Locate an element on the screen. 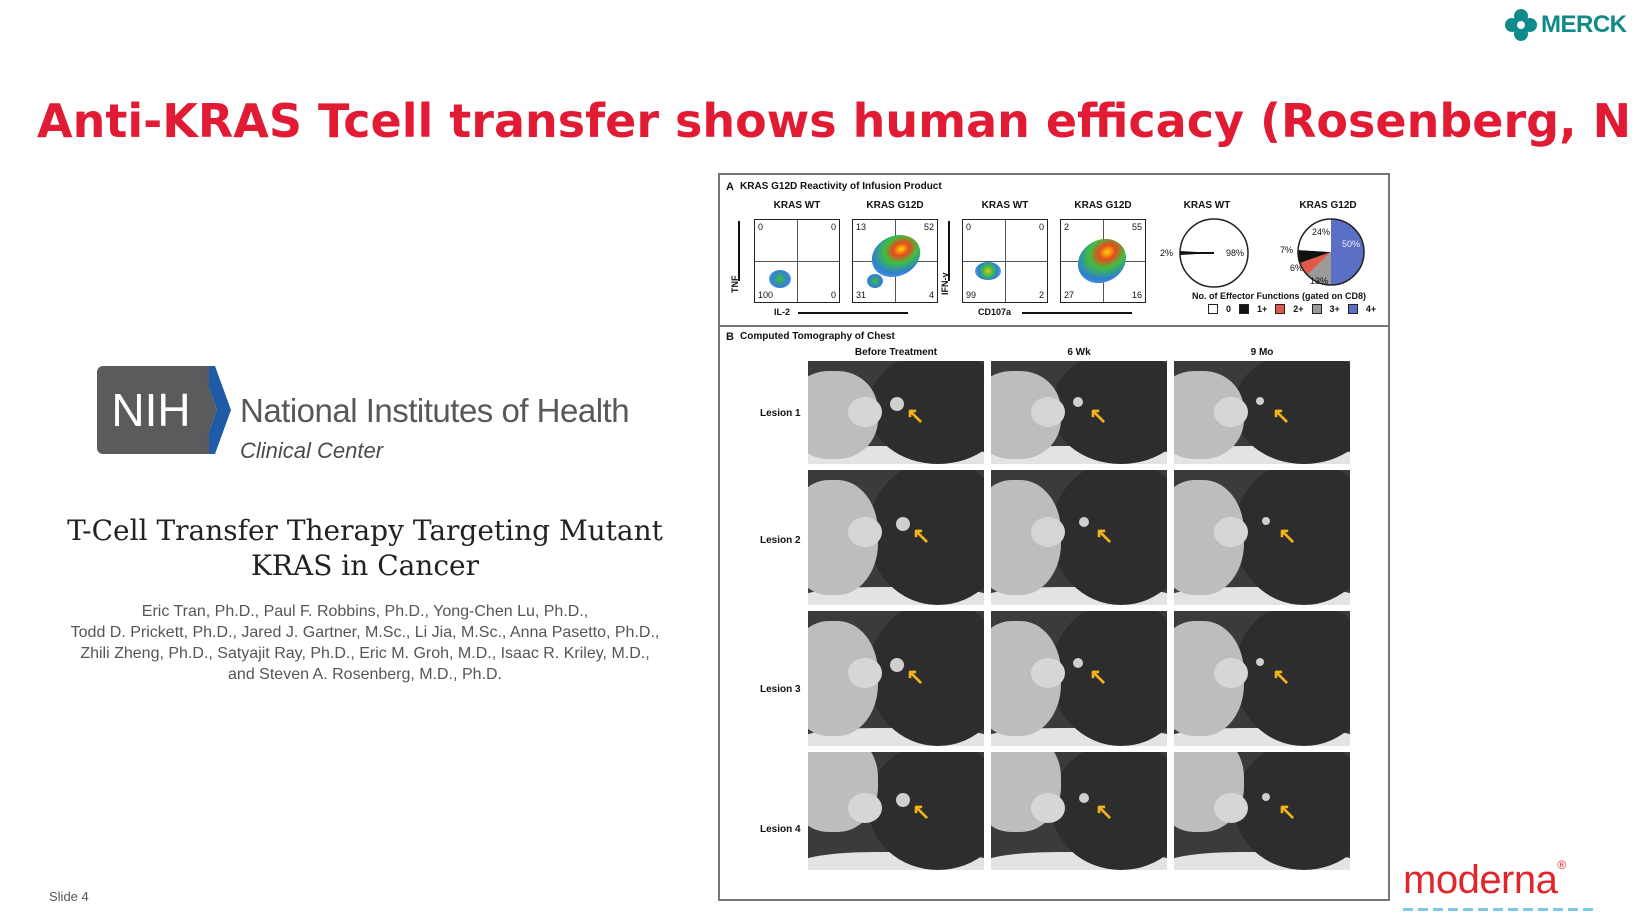 The height and width of the screenshot is (919, 1632). panel-a-label: A is located at coordinates (730, 187).